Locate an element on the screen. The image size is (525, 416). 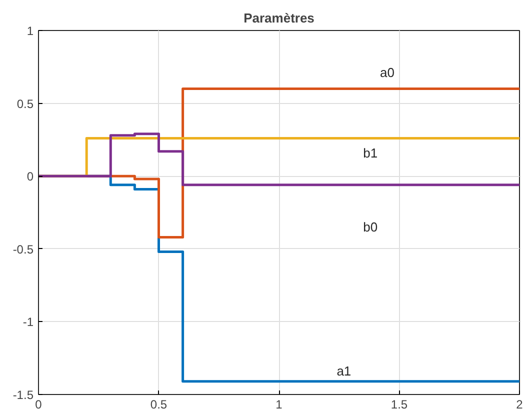
annotation: a1 is located at coordinates (344, 371).